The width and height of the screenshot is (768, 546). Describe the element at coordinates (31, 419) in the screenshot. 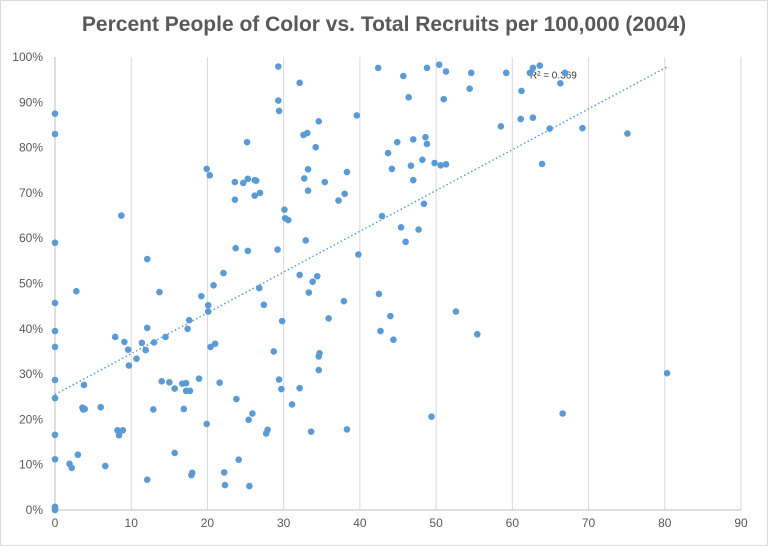

I see `y-tick-label: 20%` at that location.